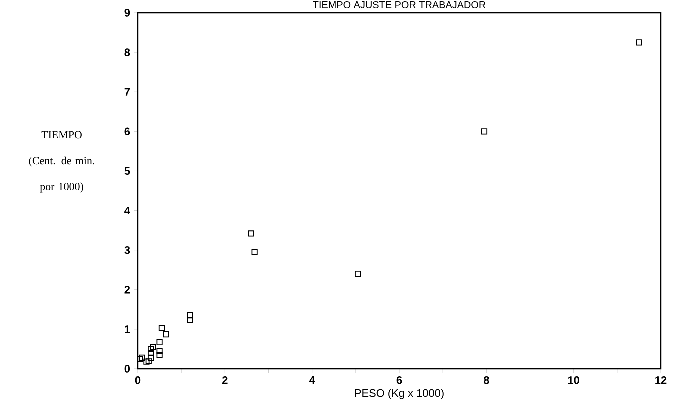 The image size is (678, 420). Describe the element at coordinates (127, 211) in the screenshot. I see `y-tick-label: 4` at that location.